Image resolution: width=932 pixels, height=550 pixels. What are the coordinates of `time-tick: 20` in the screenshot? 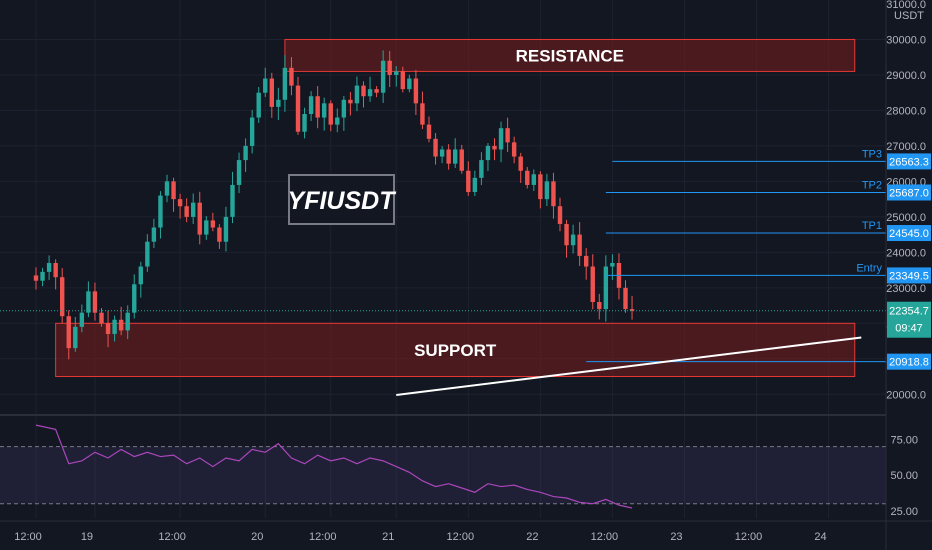 It's located at (257, 537).